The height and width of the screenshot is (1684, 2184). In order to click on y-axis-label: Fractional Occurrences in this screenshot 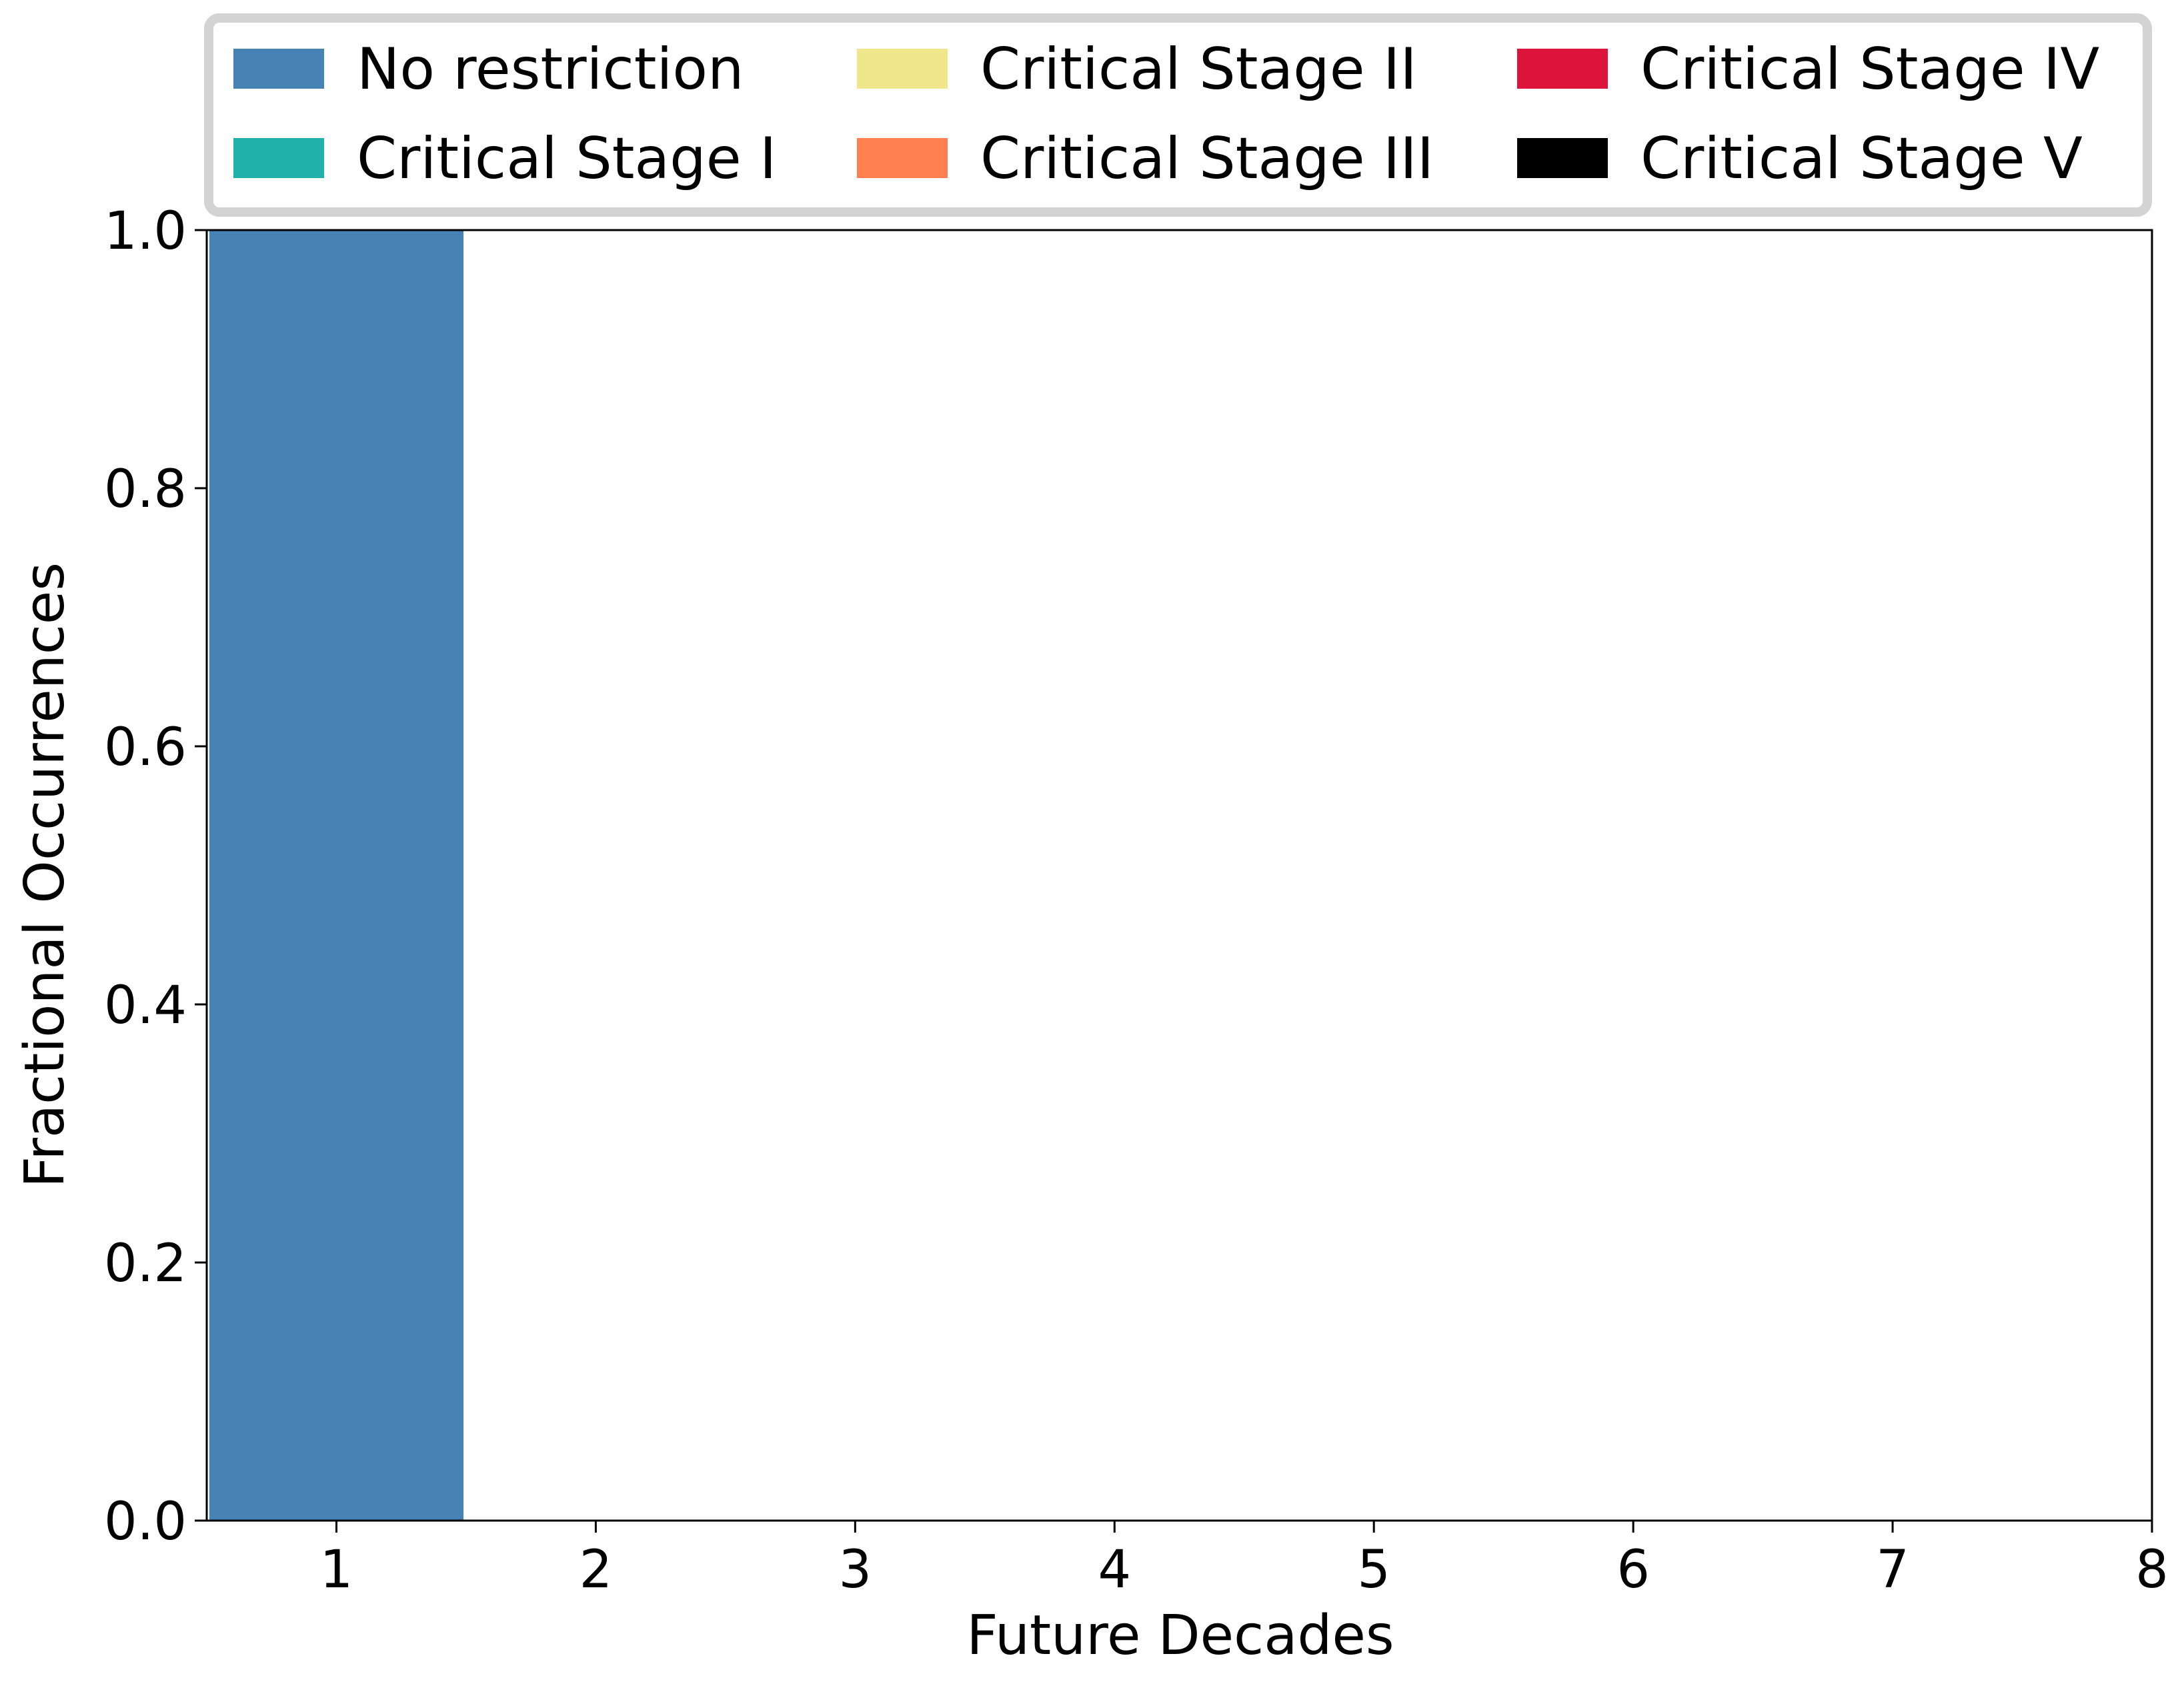, I will do `click(45, 875)`.